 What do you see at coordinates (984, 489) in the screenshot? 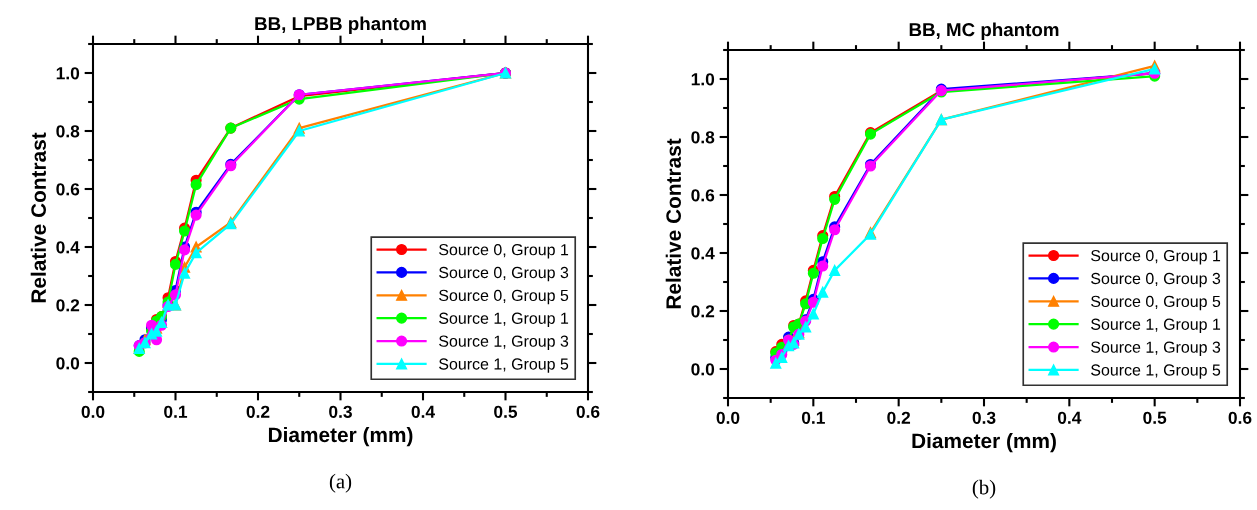
I see `text: (b)` at bounding box center [984, 489].